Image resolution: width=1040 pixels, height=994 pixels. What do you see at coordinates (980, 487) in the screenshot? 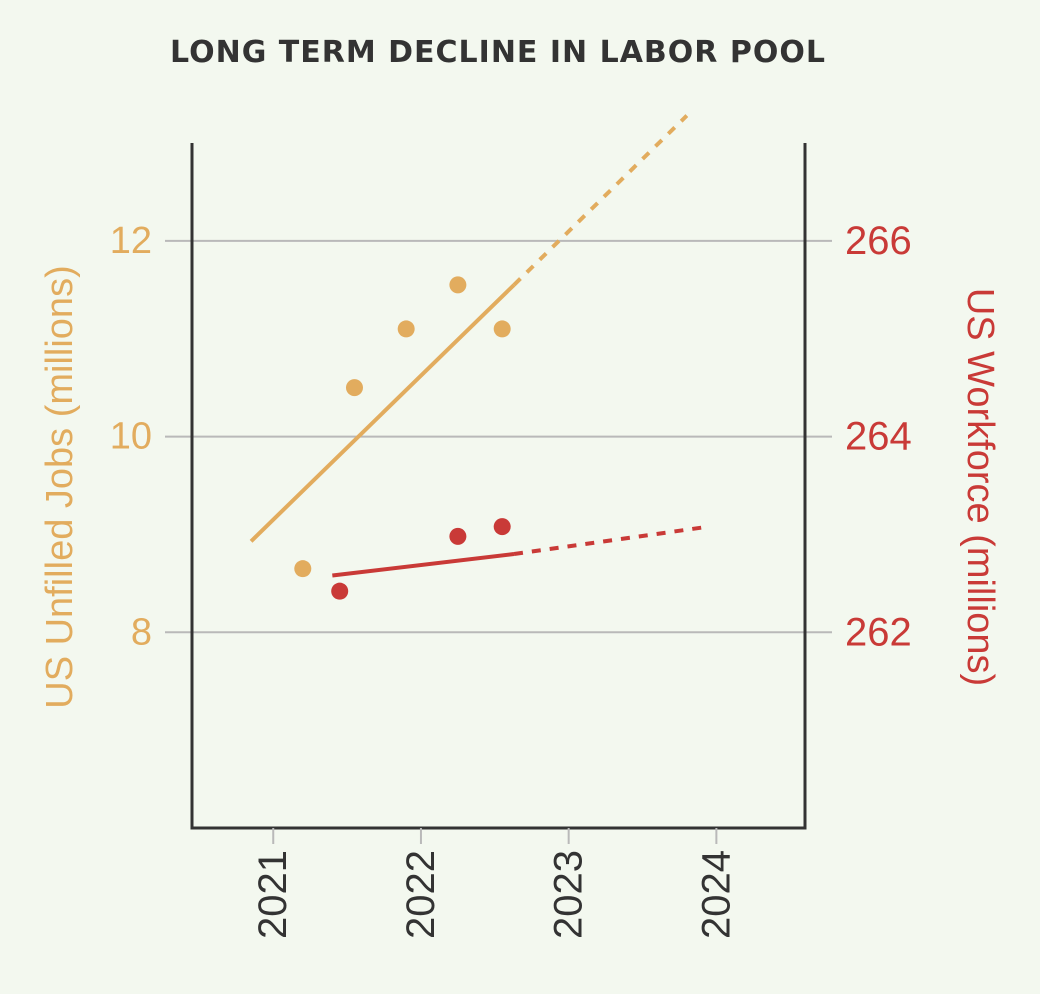
I see `y-axis-right-label: US Workforce (millions)` at bounding box center [980, 487].